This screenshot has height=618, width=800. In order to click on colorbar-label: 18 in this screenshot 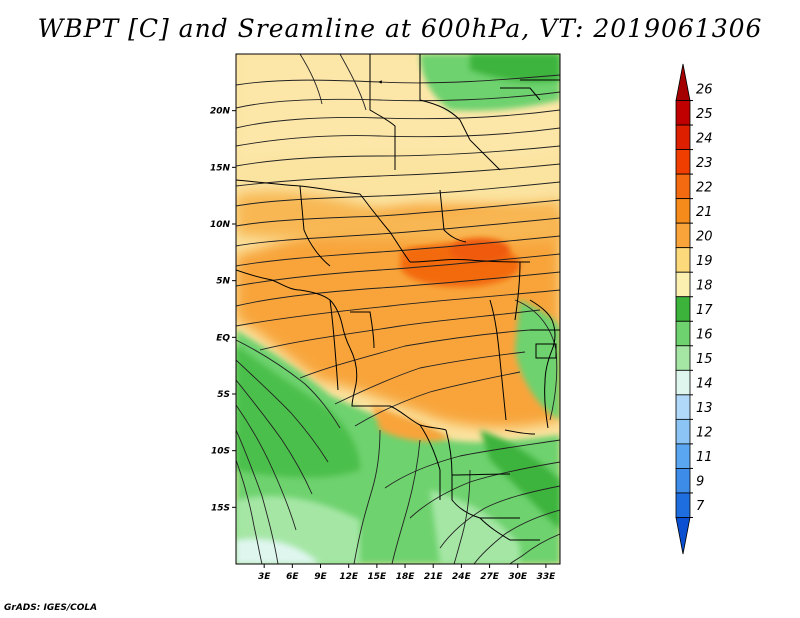, I will do `click(704, 285)`.